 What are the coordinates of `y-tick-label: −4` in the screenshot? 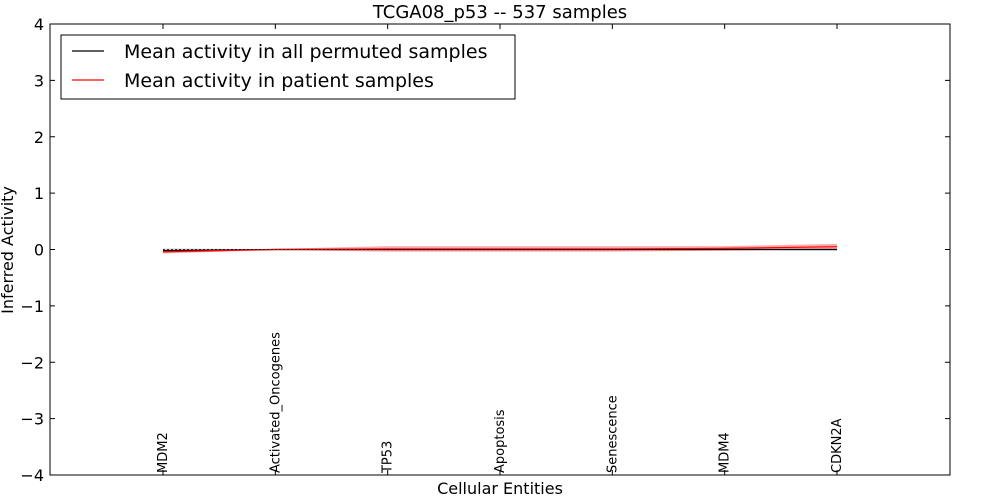 It's located at (32, 475).